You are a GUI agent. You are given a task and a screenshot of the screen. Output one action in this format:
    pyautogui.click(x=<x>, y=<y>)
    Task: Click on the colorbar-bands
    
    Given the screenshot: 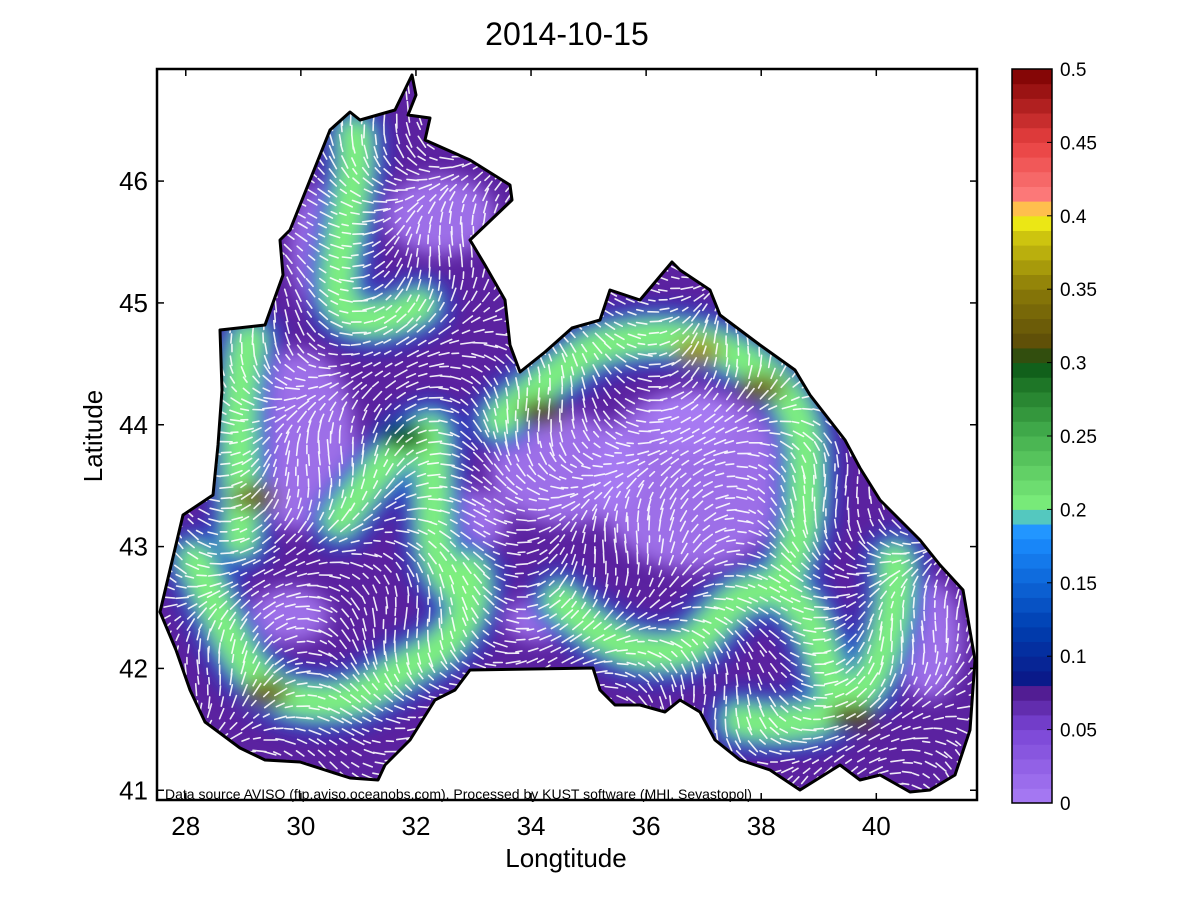 What is the action you would take?
    pyautogui.click(x=1032, y=436)
    